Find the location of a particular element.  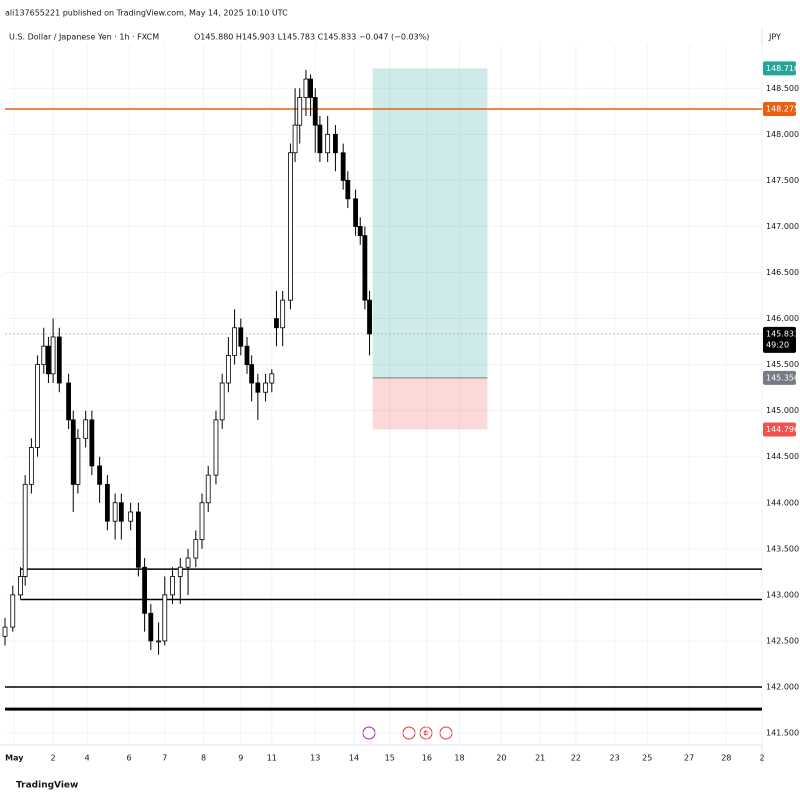

y-tick-label: 146.500 is located at coordinates (782, 272).